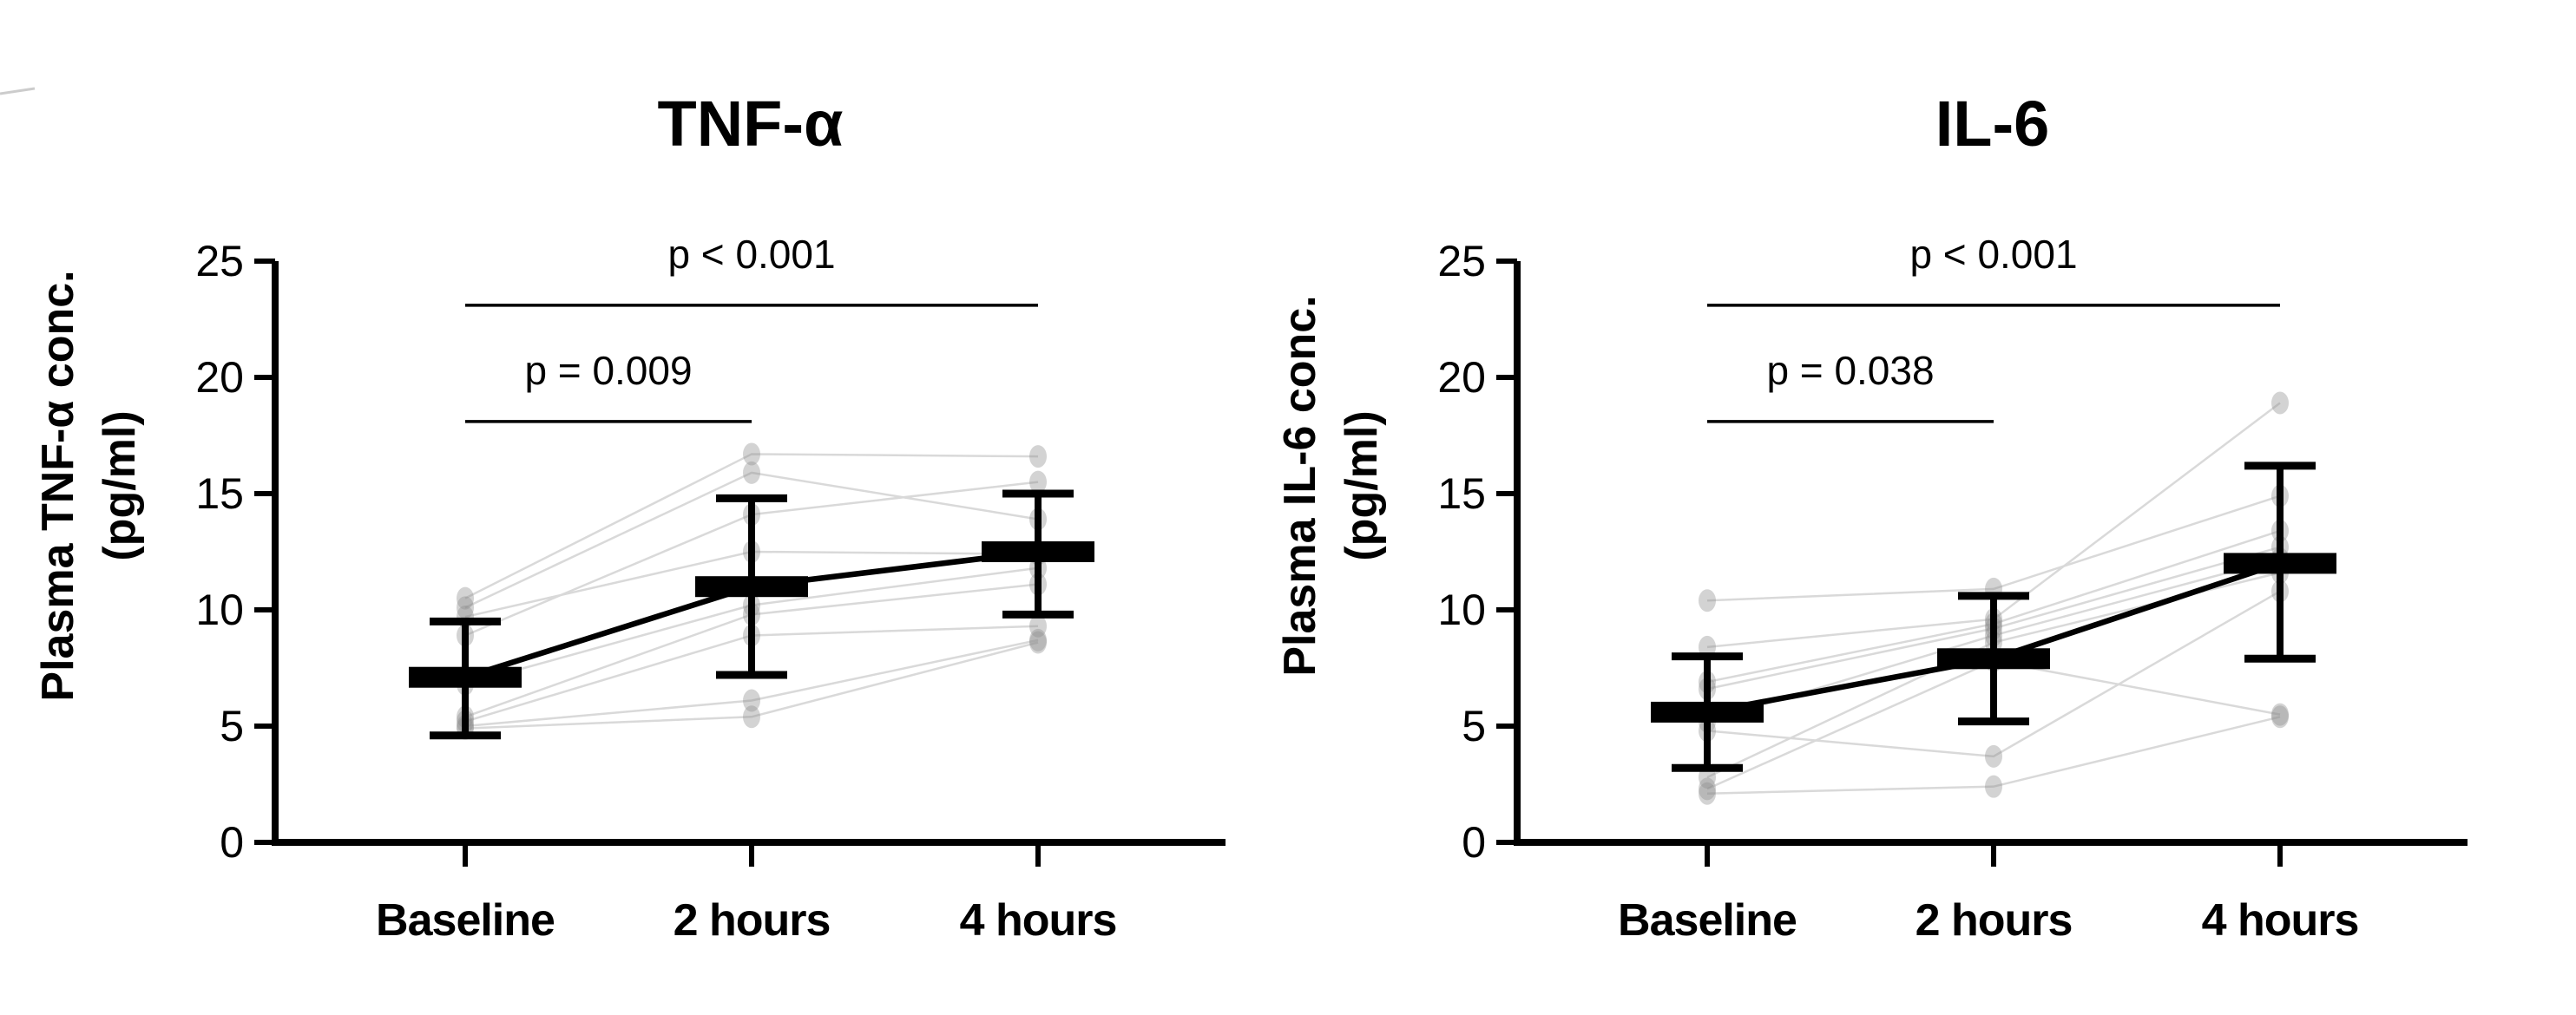 Image resolution: width=2576 pixels, height=1015 pixels. Describe the element at coordinates (1850, 370) in the screenshot. I see `significance-label: p = 0.038` at that location.